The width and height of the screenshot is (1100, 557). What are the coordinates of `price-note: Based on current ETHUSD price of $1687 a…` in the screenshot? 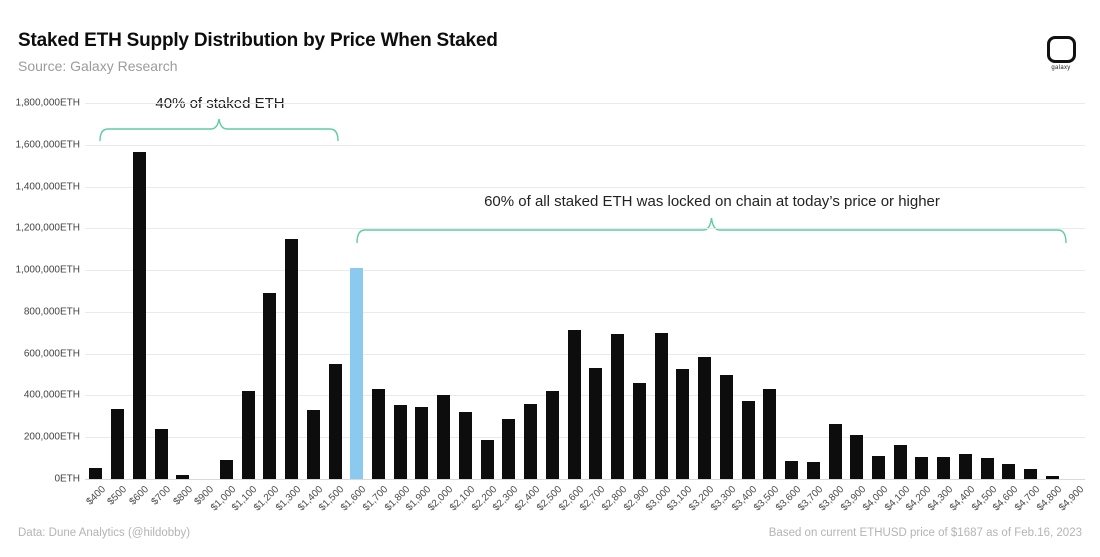 It's located at (925, 533).